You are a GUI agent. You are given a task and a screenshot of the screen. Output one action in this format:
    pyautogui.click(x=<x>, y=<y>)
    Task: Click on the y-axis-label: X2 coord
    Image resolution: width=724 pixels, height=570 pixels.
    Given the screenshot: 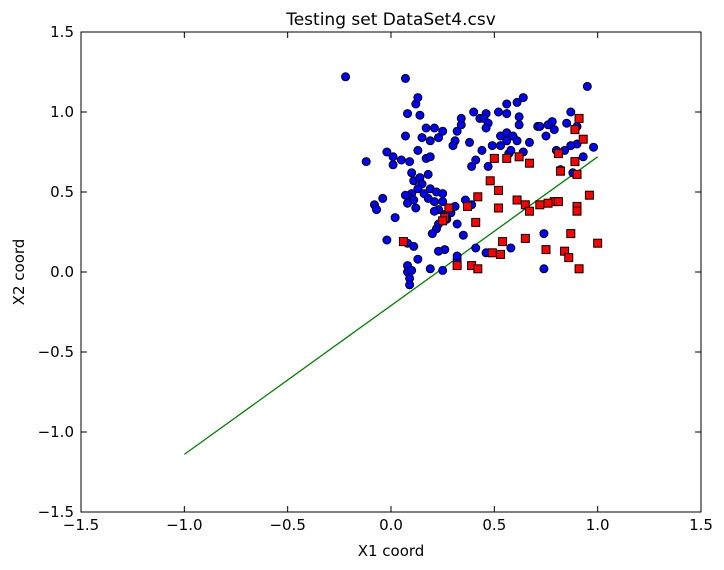 What is the action you would take?
    pyautogui.click(x=19, y=272)
    